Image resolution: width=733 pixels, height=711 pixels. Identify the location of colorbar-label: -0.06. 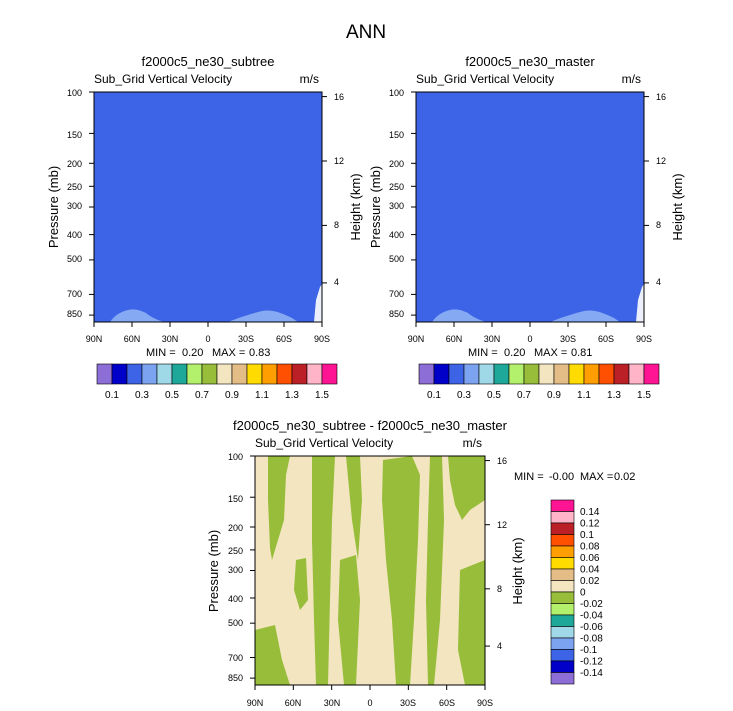
(591, 627).